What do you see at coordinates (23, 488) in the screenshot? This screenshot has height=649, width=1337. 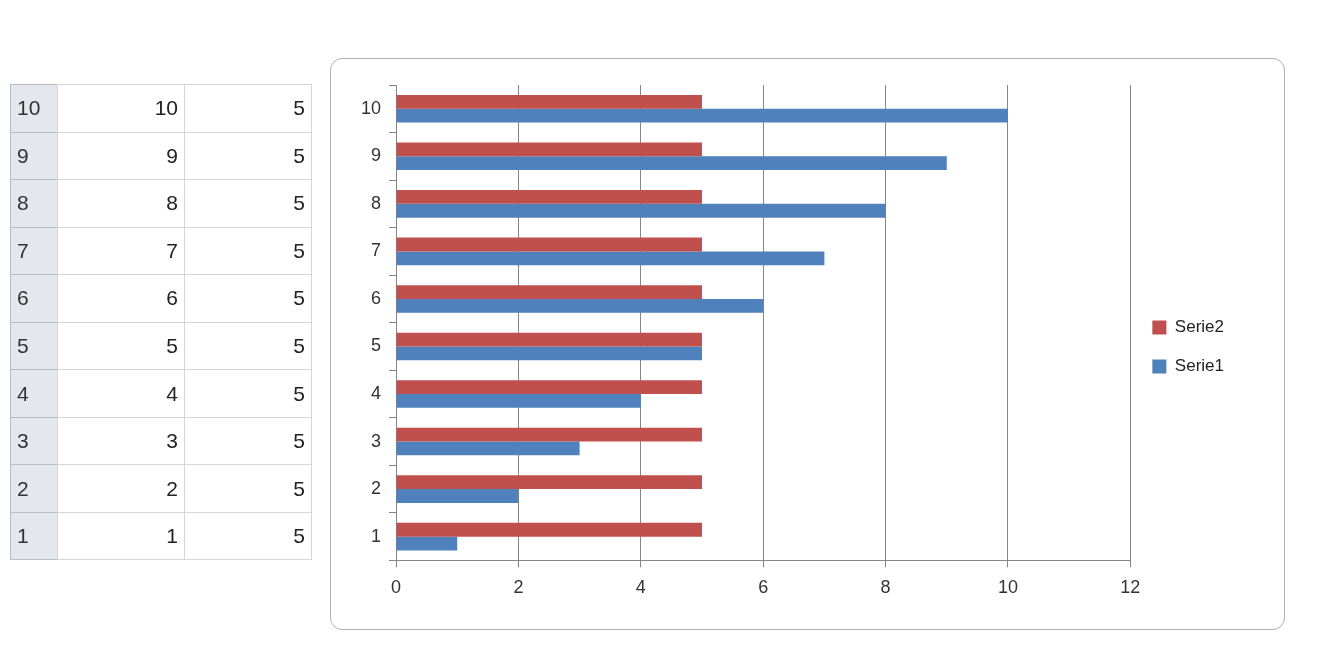 I see `category-label: 2` at bounding box center [23, 488].